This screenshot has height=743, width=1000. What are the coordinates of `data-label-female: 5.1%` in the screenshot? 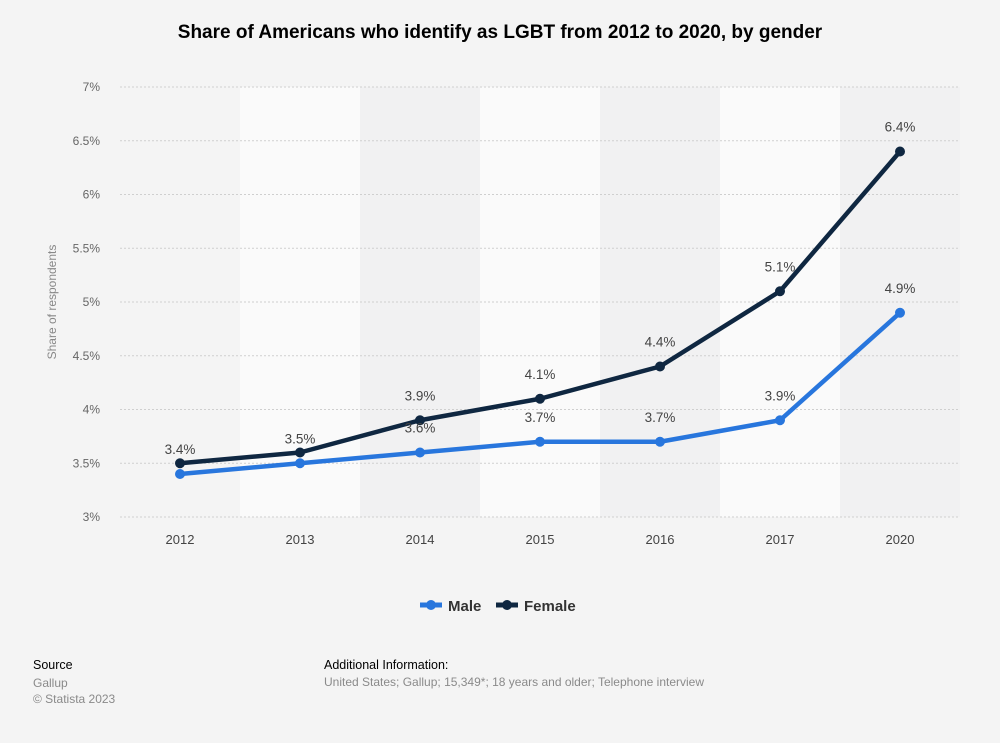 It's located at (780, 266).